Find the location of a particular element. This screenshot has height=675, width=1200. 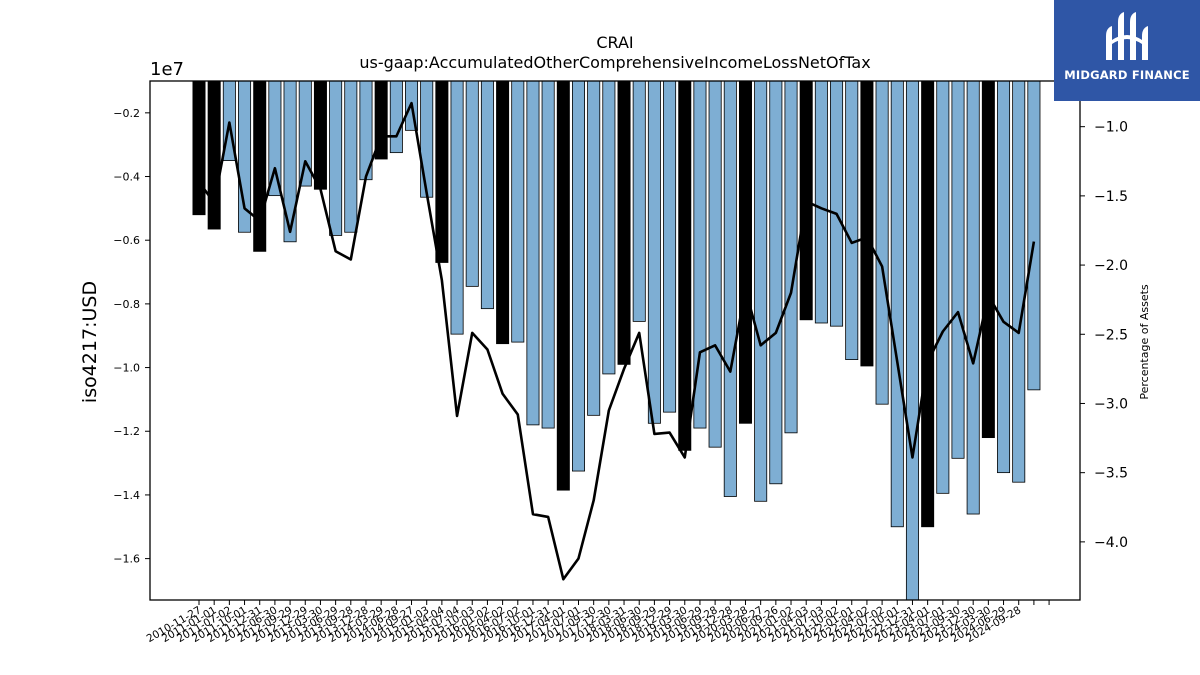

y2-tick-label: −3.0 is located at coordinates (1111, 404).